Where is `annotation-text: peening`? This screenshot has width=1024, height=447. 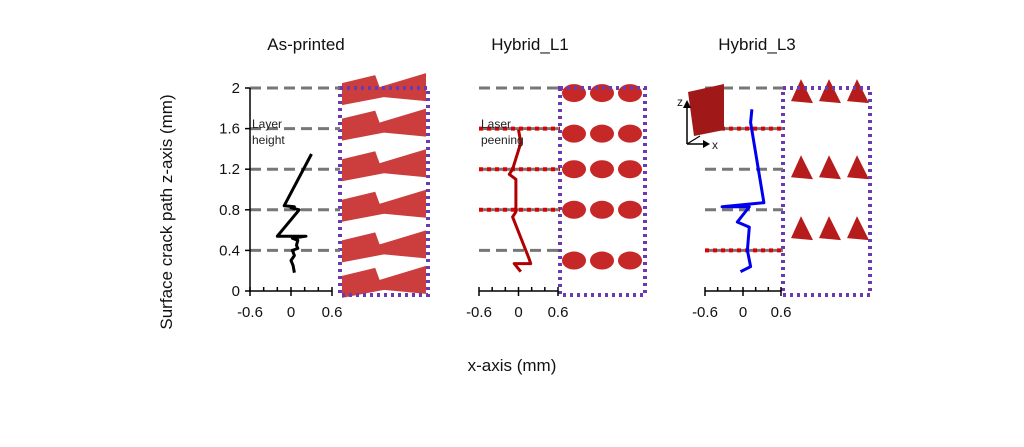 annotation-text: peening is located at coordinates (502, 140).